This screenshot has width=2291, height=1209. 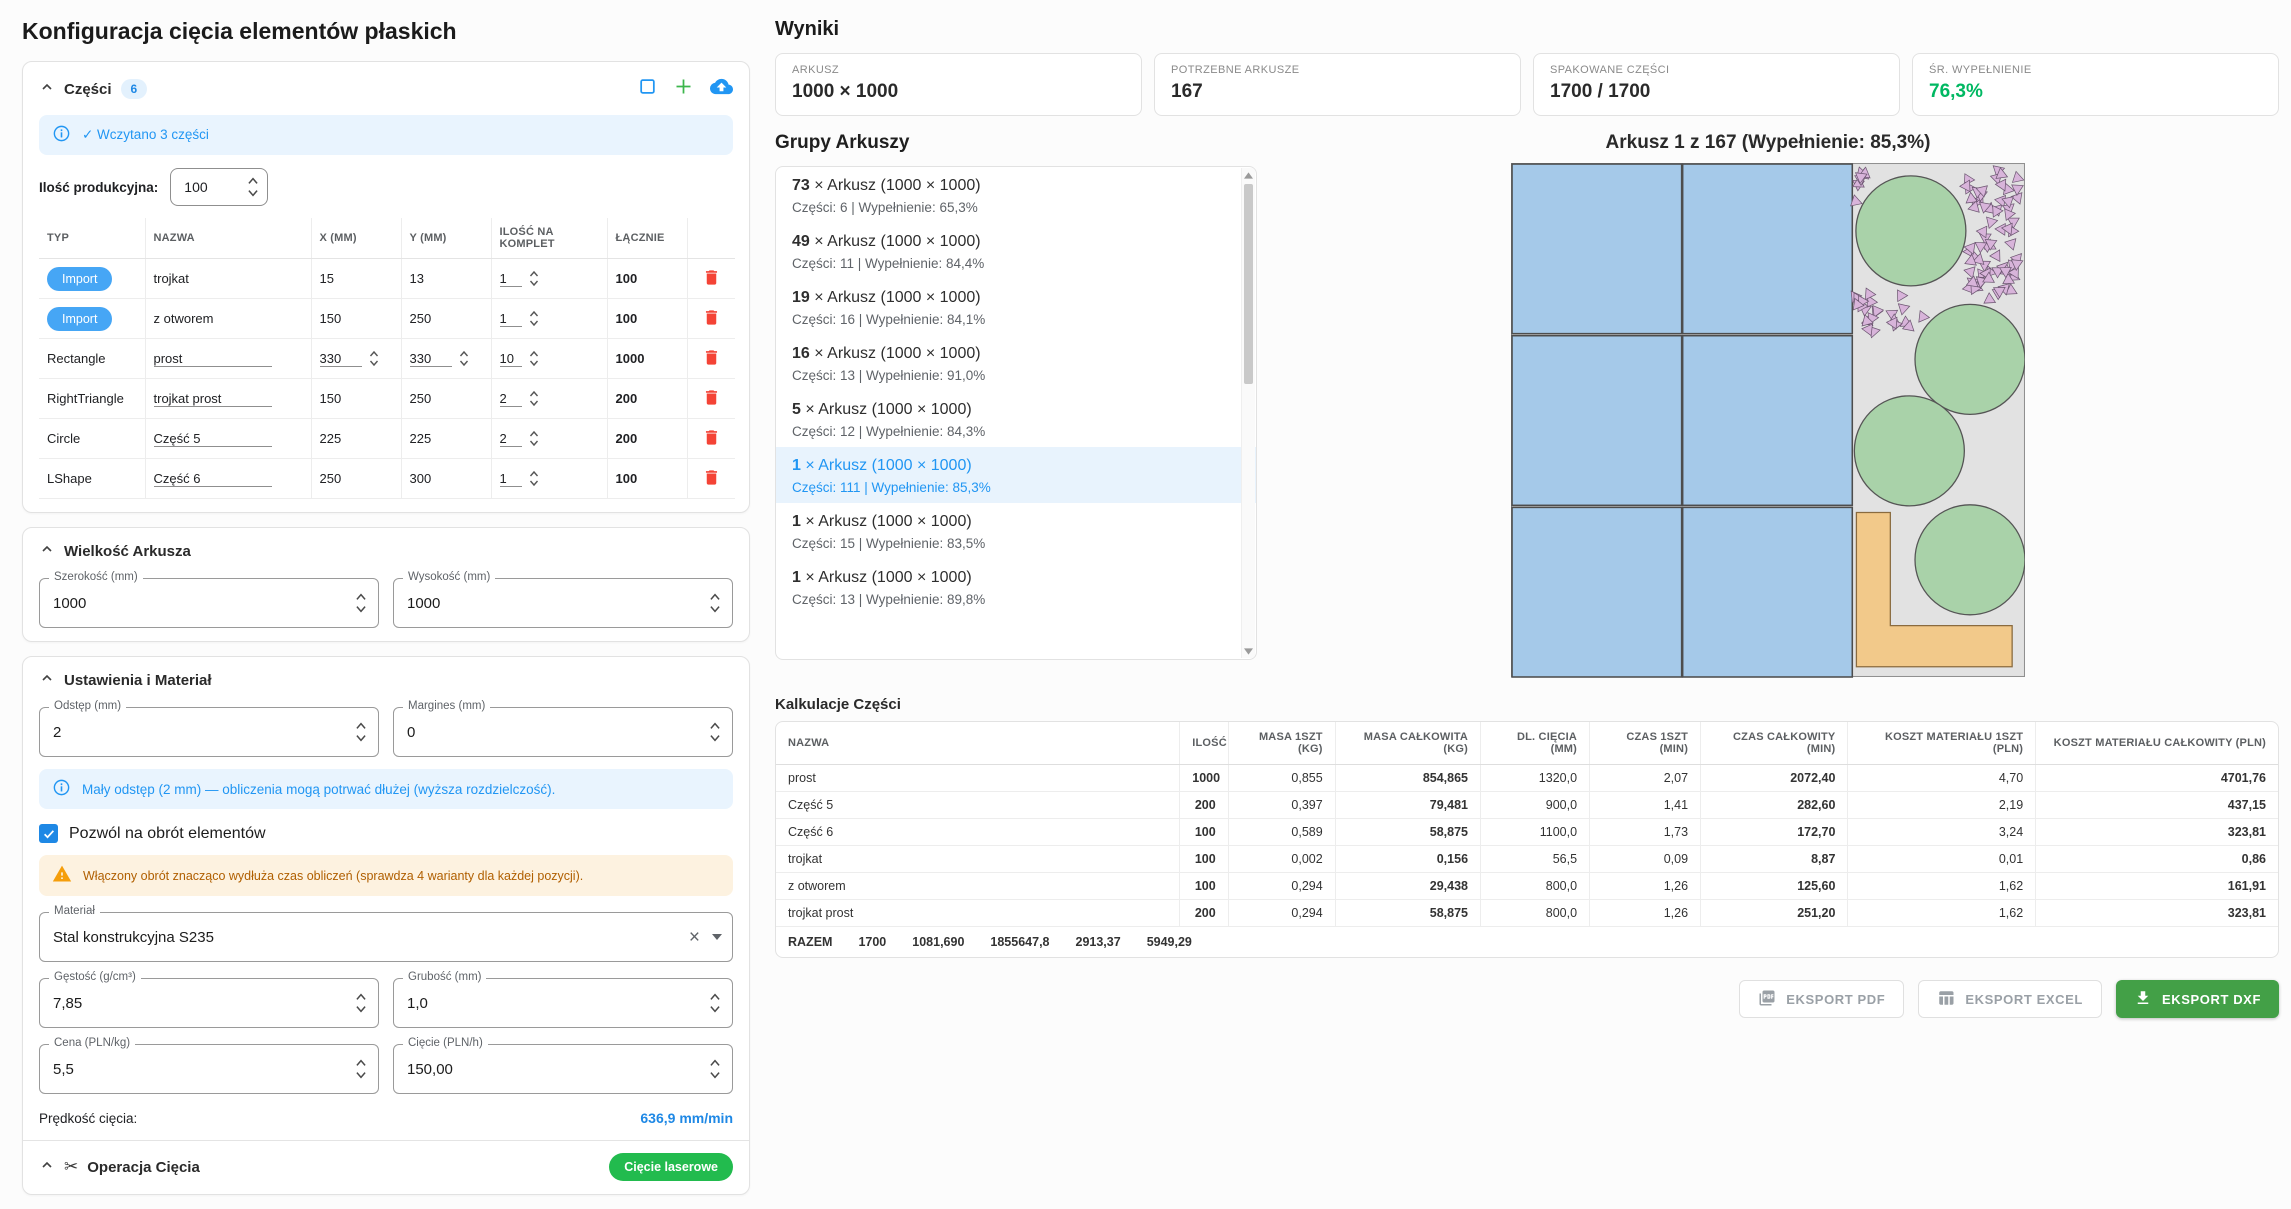 I want to click on rotation-checkbox-label: Pozwól na obrót elementów, so click(x=167, y=833).